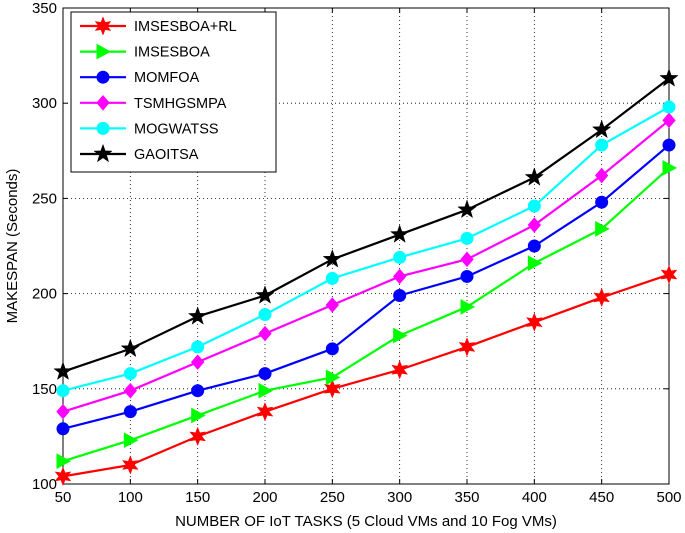  What do you see at coordinates (12, 246) in the screenshot?
I see `y-axis-label: MAKESPAN (Seconds)` at bounding box center [12, 246].